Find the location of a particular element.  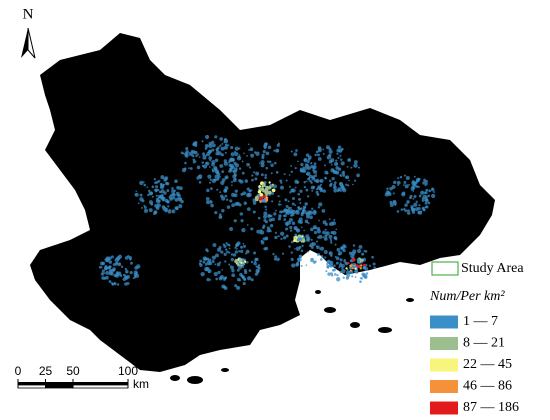

study-area-swatch is located at coordinates (445, 268).